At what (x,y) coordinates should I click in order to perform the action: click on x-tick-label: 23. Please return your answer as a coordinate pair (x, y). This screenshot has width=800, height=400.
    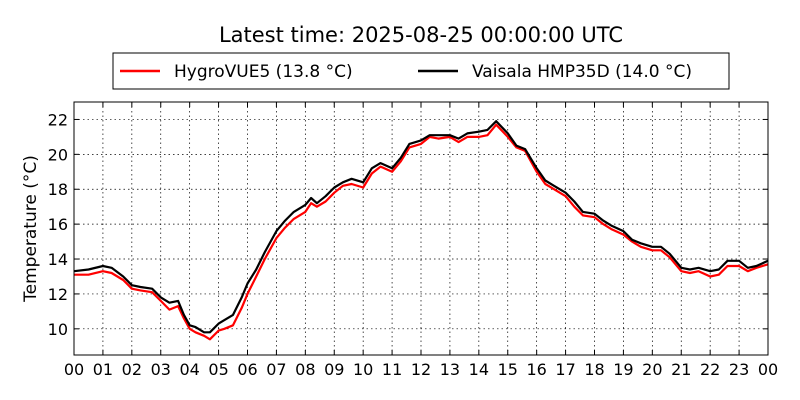
    Looking at the image, I should click on (739, 369).